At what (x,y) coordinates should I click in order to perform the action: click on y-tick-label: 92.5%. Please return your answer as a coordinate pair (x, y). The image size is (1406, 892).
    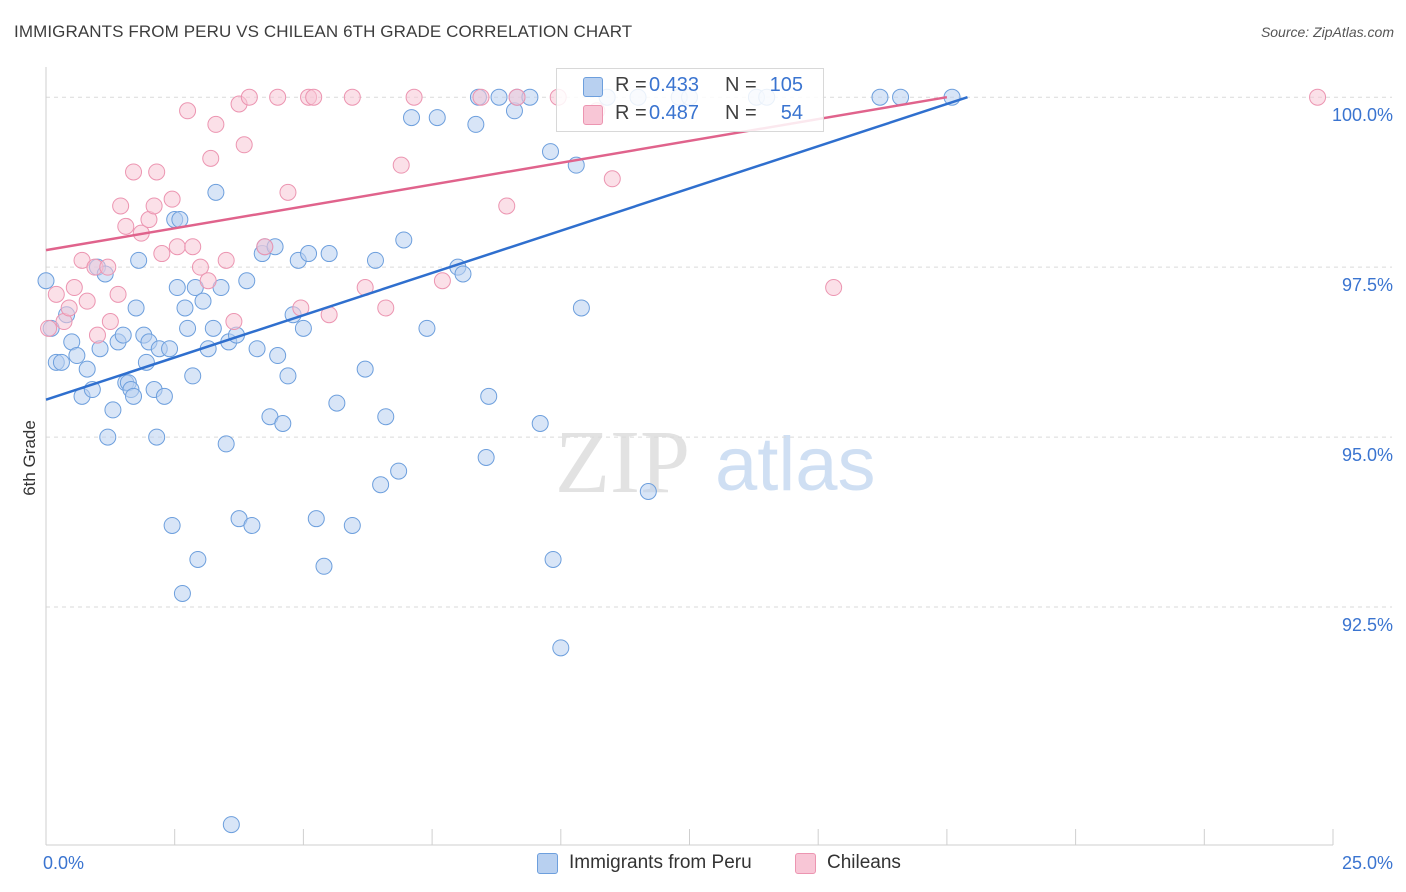
    Looking at the image, I should click on (1367, 625).